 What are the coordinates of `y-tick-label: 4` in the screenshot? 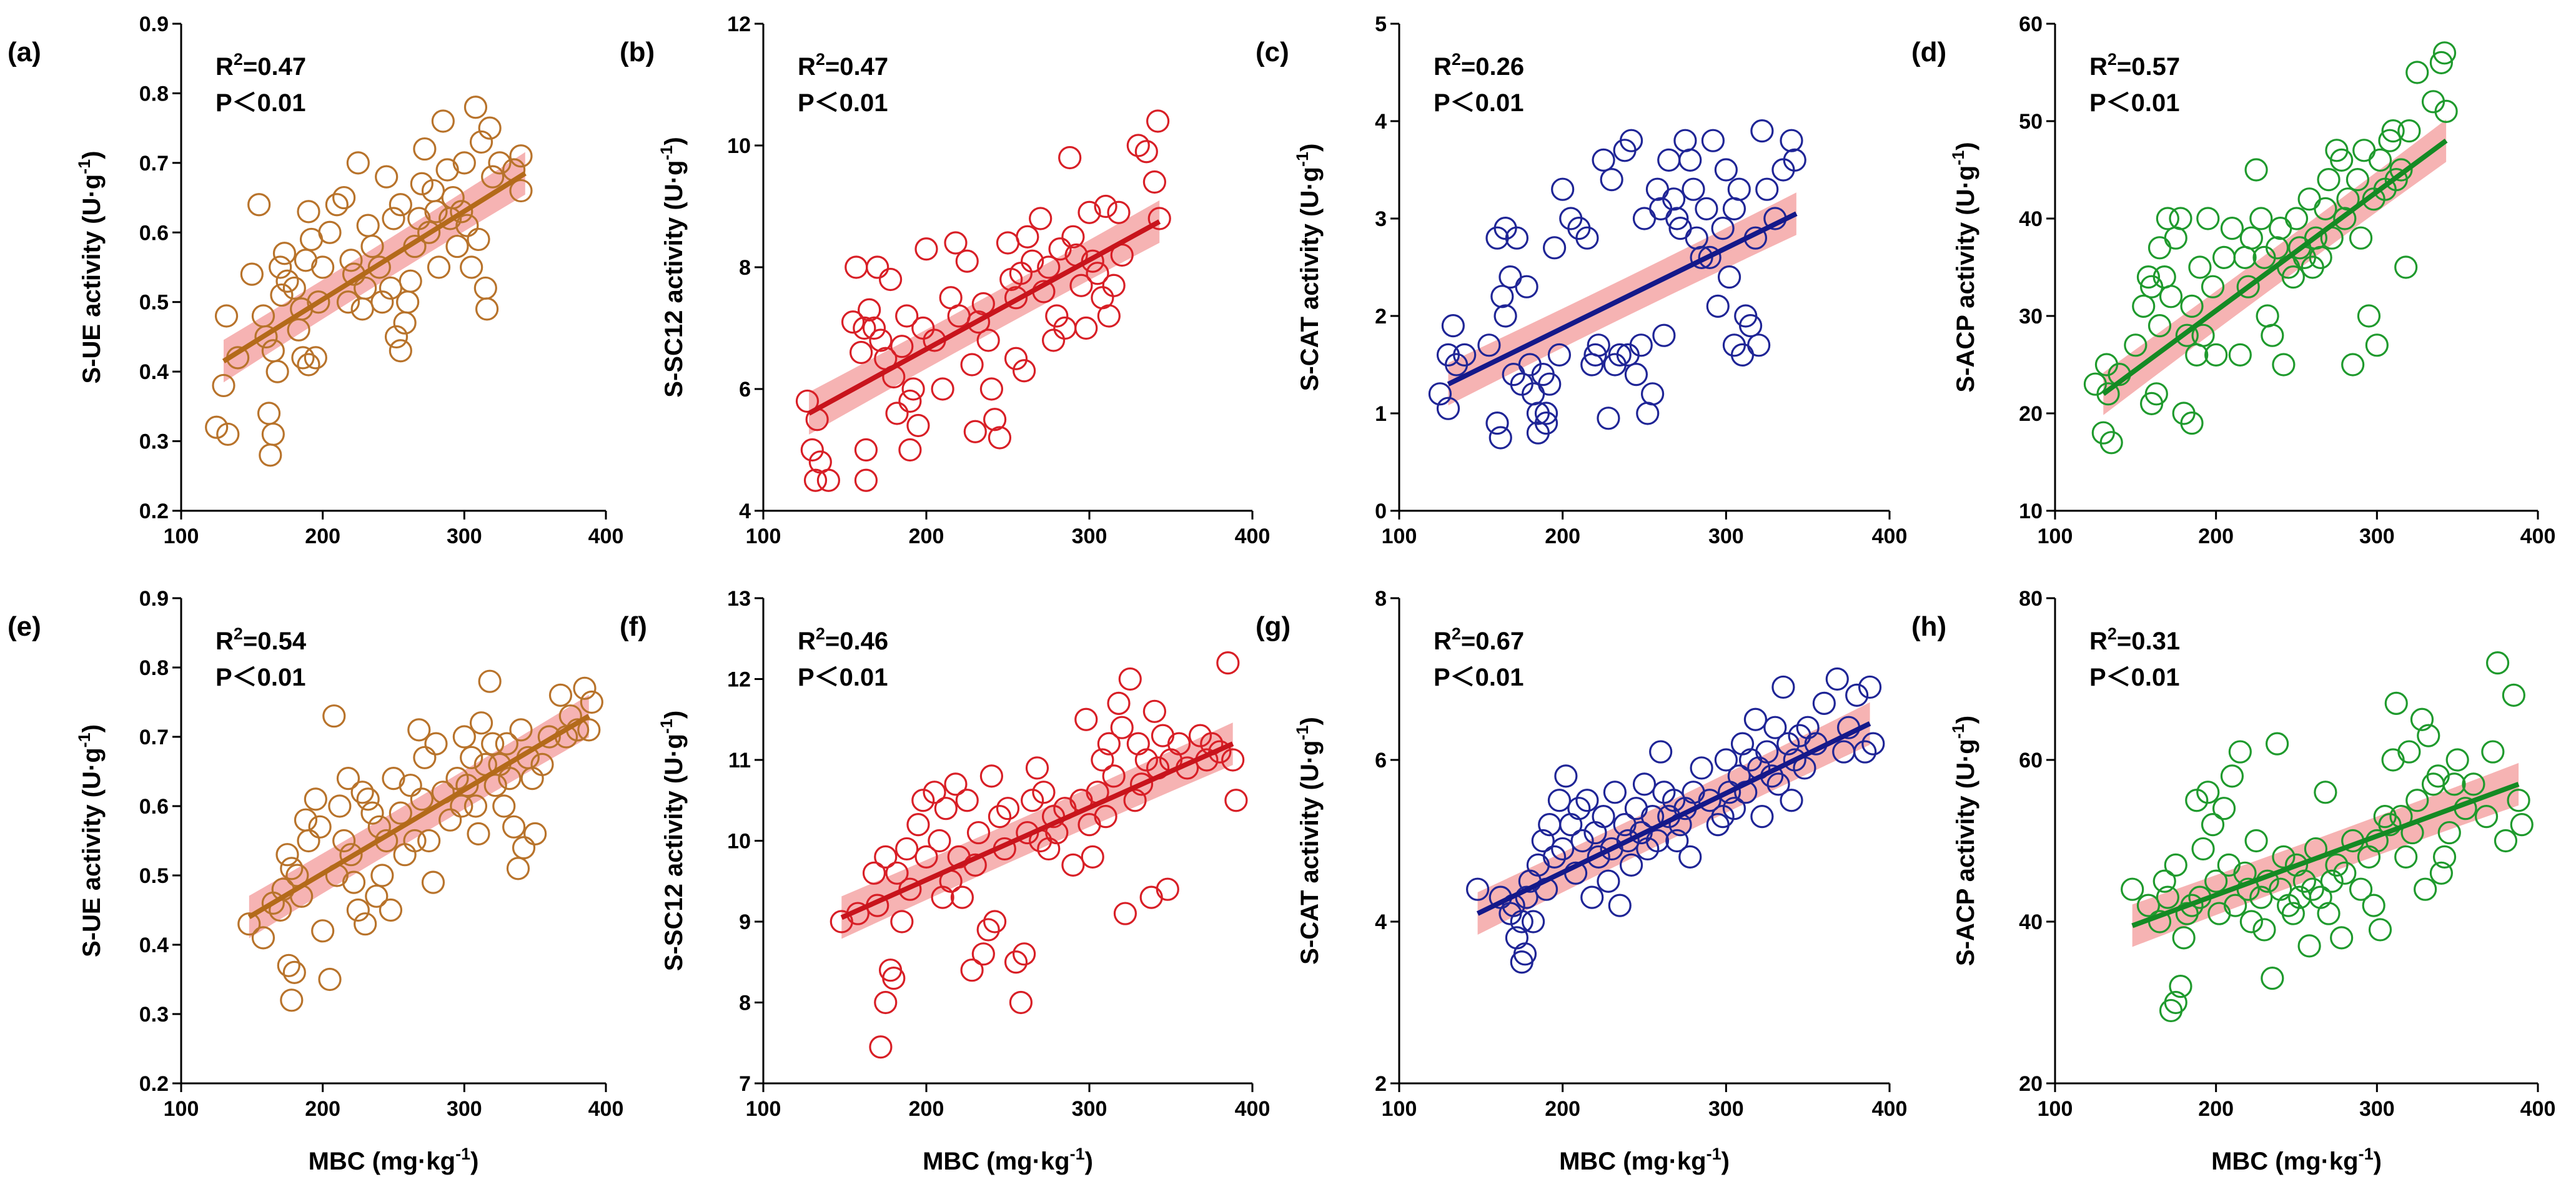 It's located at (1381, 122).